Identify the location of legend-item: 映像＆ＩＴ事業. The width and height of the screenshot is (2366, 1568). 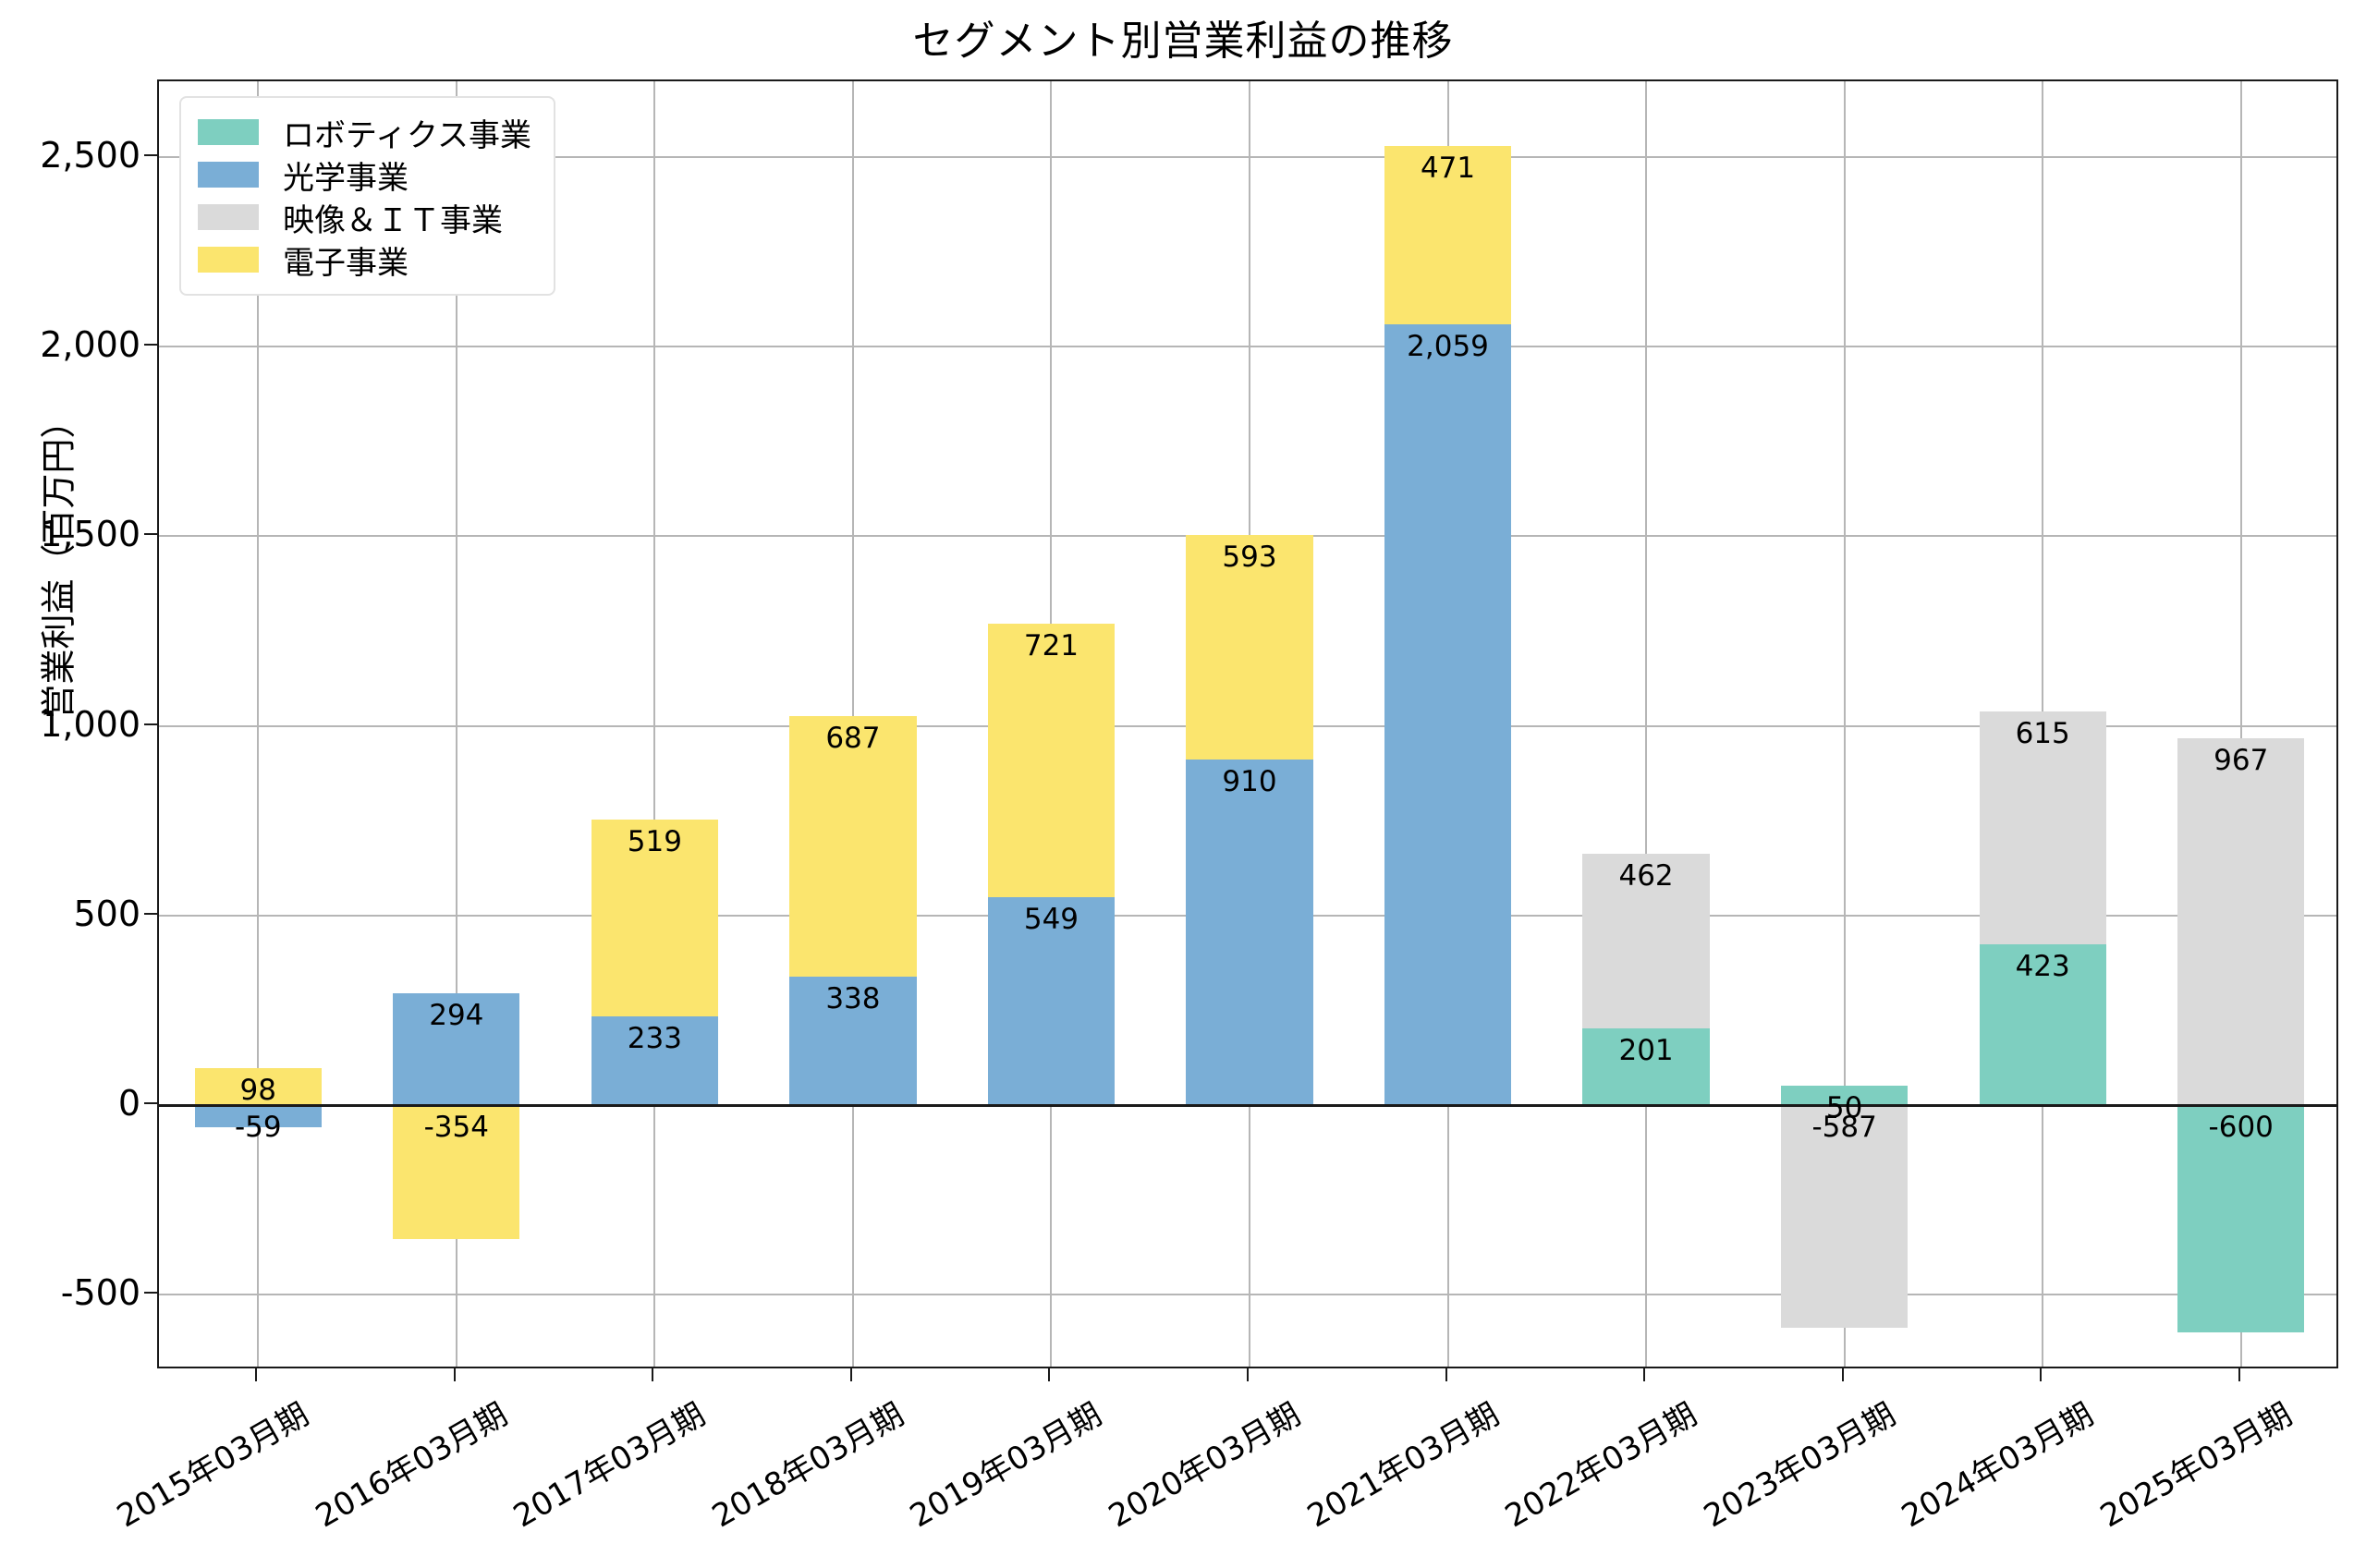
(364, 217).